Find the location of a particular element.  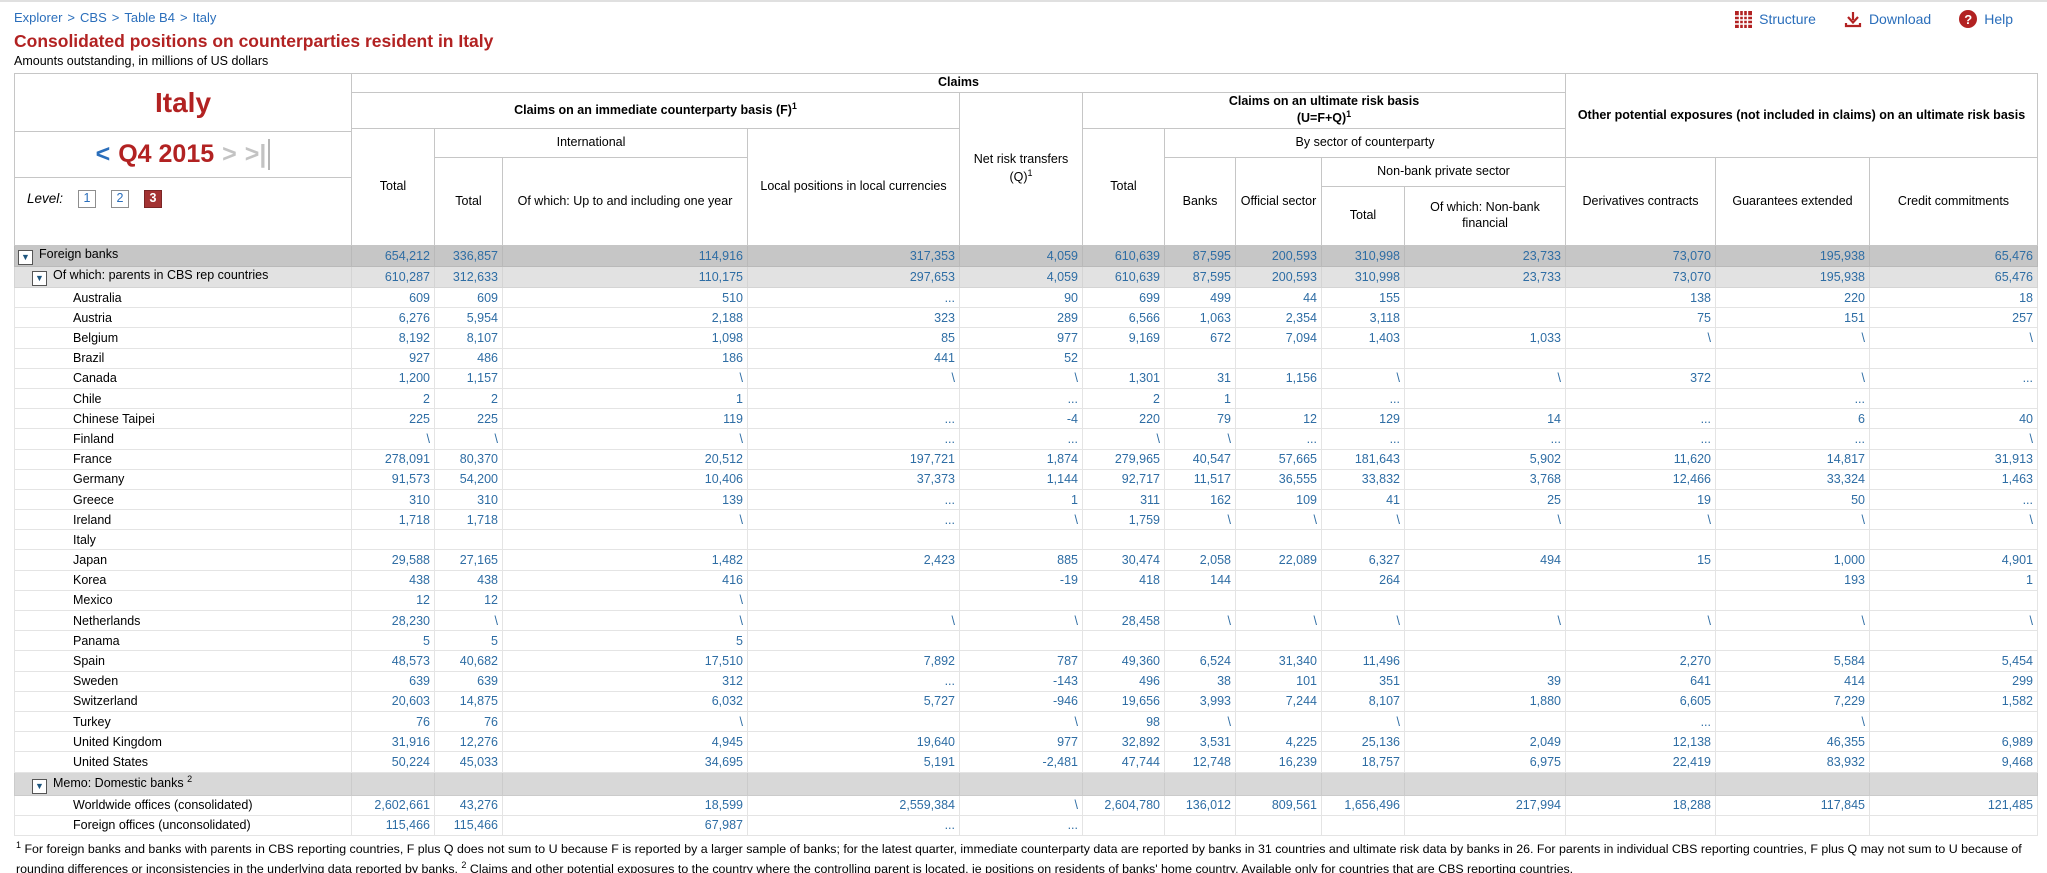

cell: 438 is located at coordinates (468, 580).